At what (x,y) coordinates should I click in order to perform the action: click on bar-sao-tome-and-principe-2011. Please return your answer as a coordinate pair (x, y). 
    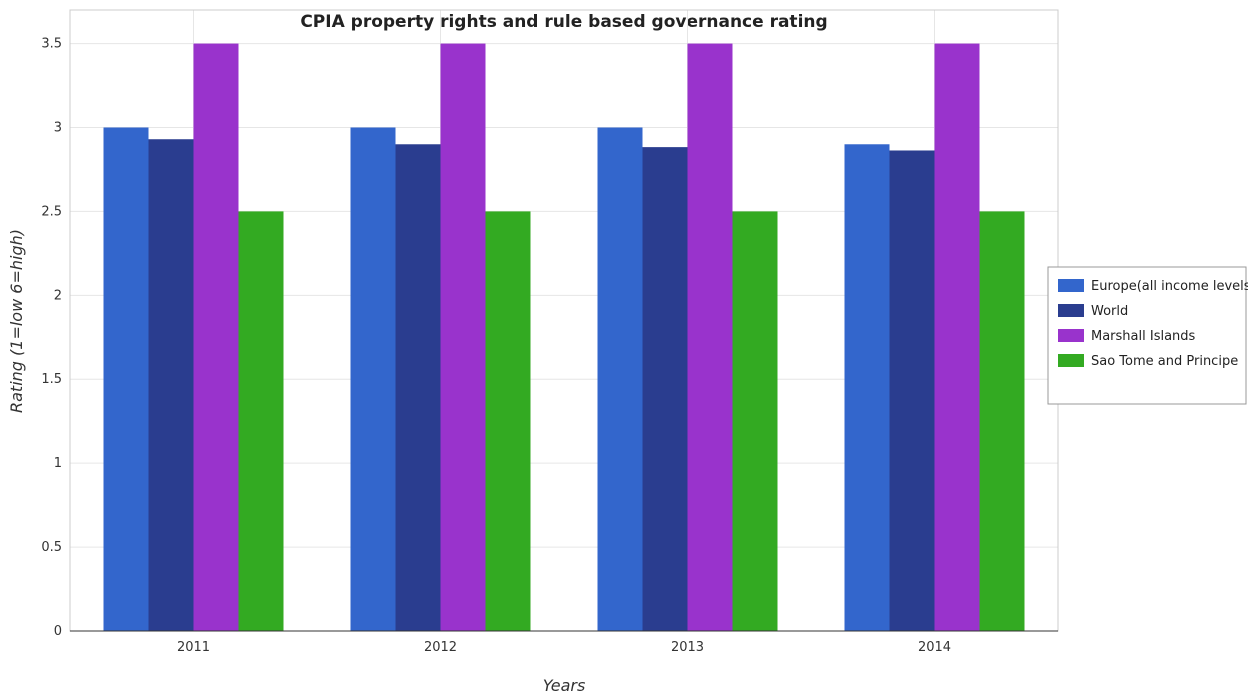
    Looking at the image, I should click on (261, 421).